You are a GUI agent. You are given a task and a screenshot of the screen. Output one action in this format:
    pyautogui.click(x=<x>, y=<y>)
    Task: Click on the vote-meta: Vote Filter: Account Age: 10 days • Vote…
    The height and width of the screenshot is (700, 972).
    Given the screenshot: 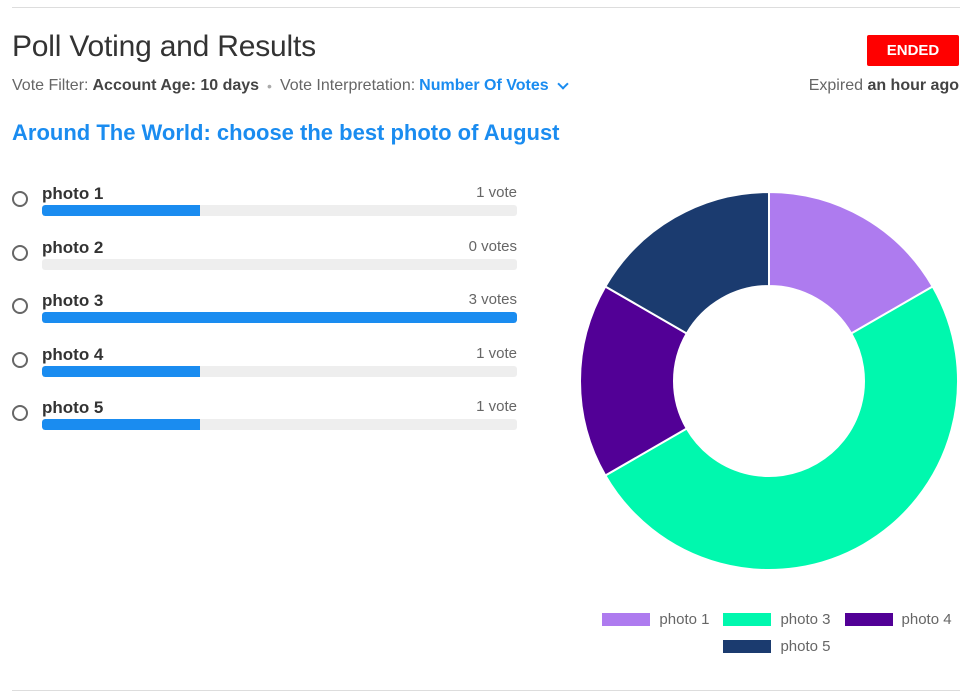 What is the action you would take?
    pyautogui.click(x=290, y=86)
    